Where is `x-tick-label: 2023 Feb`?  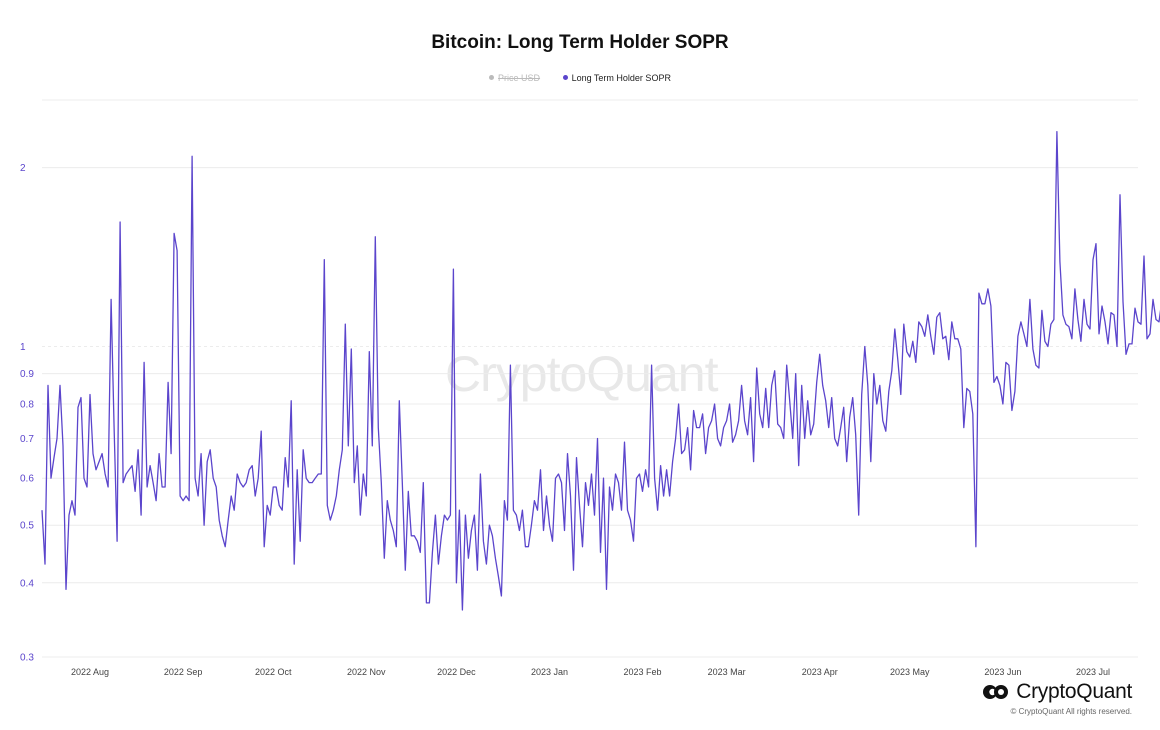 x-tick-label: 2023 Feb is located at coordinates (643, 672).